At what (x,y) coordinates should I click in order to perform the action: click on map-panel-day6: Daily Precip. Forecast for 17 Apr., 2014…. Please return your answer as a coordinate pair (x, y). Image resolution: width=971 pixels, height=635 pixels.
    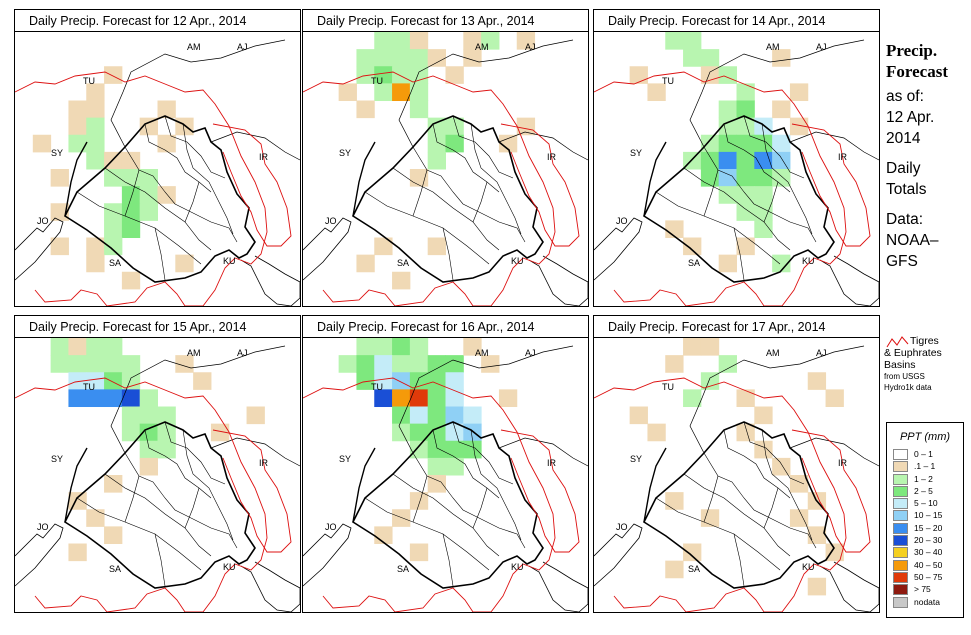
    Looking at the image, I should click on (736, 464).